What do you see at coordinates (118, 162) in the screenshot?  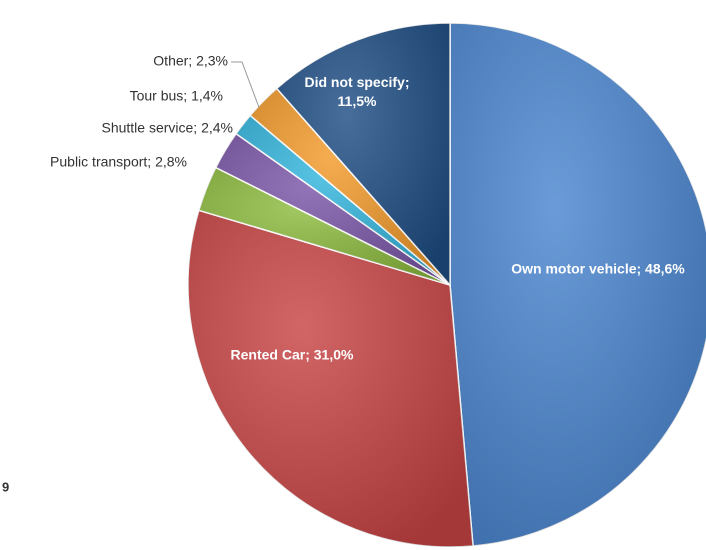 I see `data-label: Public transport; 2,8%` at bounding box center [118, 162].